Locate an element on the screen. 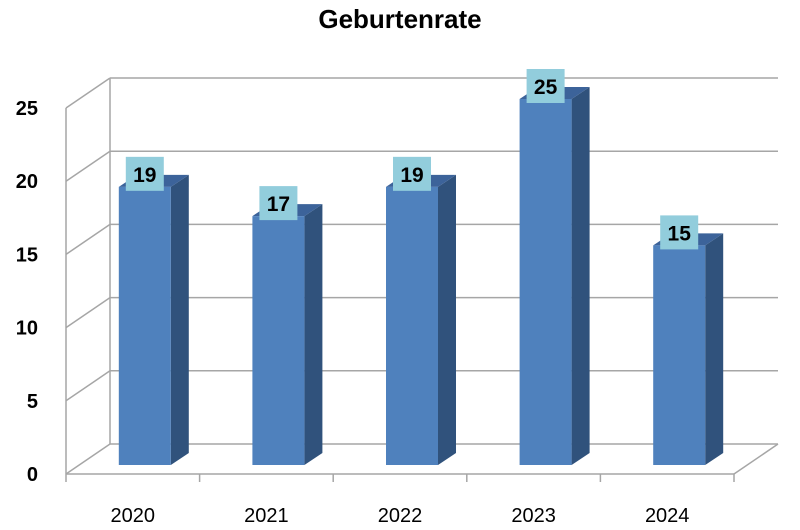  data-label-3: 25 is located at coordinates (546, 87).